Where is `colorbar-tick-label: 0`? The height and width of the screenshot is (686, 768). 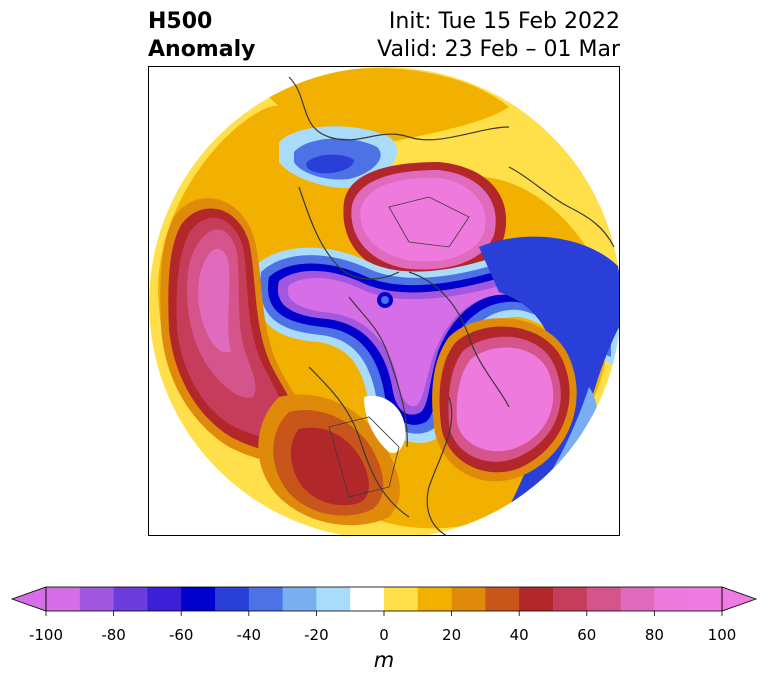 colorbar-tick-label: 0 is located at coordinates (384, 635).